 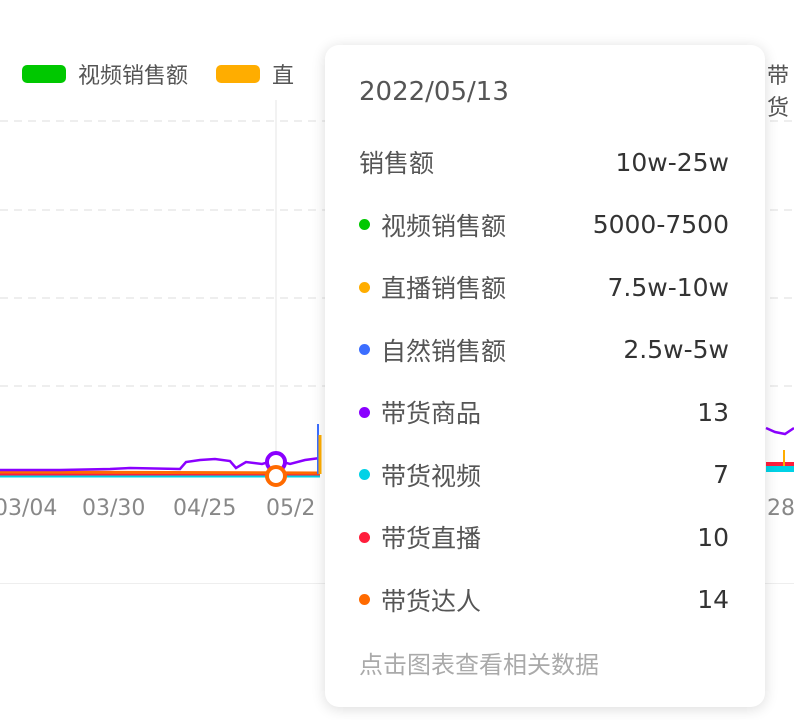 I want to click on hover-marker-influencer, so click(x=276, y=476).